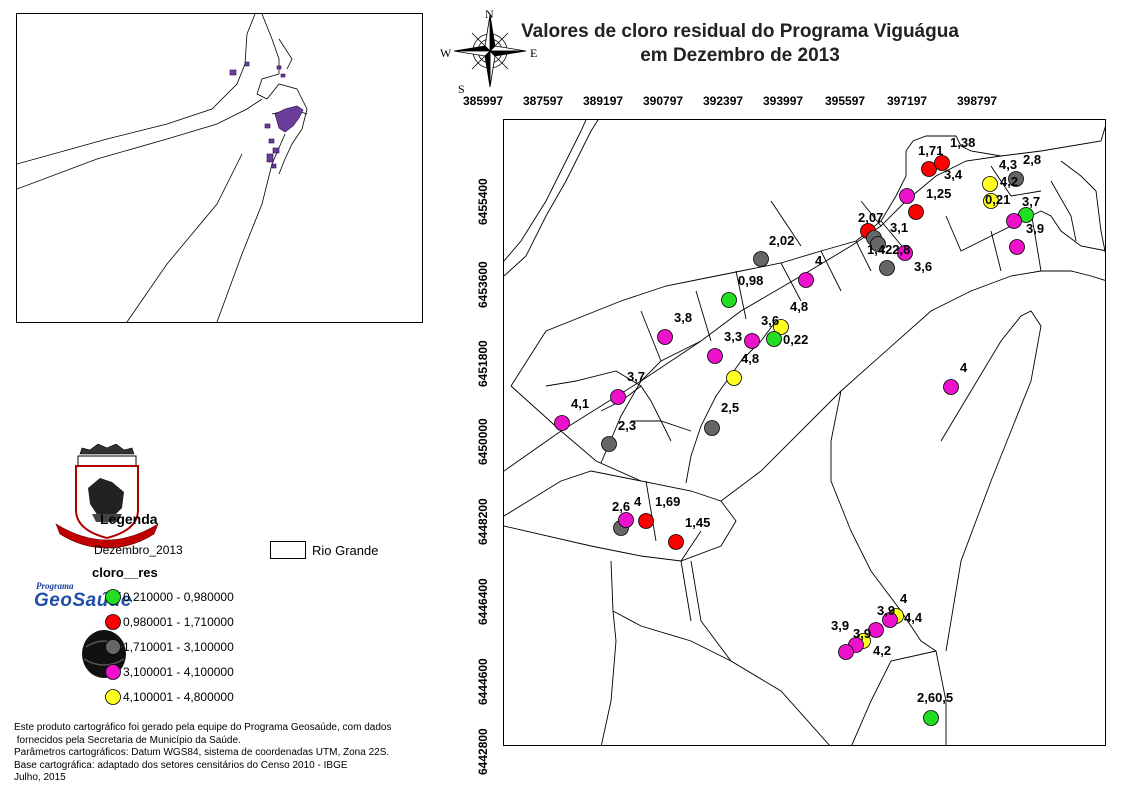 The width and height of the screenshot is (1122, 794). I want to click on legend-layer-name: Dezembro_2013, so click(138, 550).